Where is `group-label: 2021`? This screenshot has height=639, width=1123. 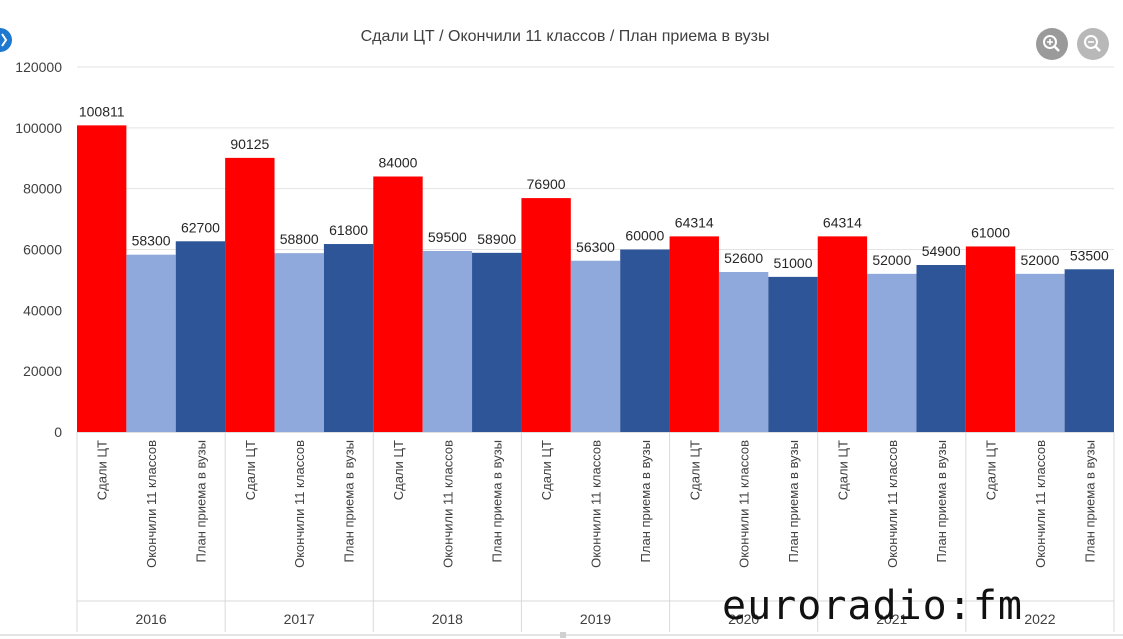
group-label: 2021 is located at coordinates (891, 619).